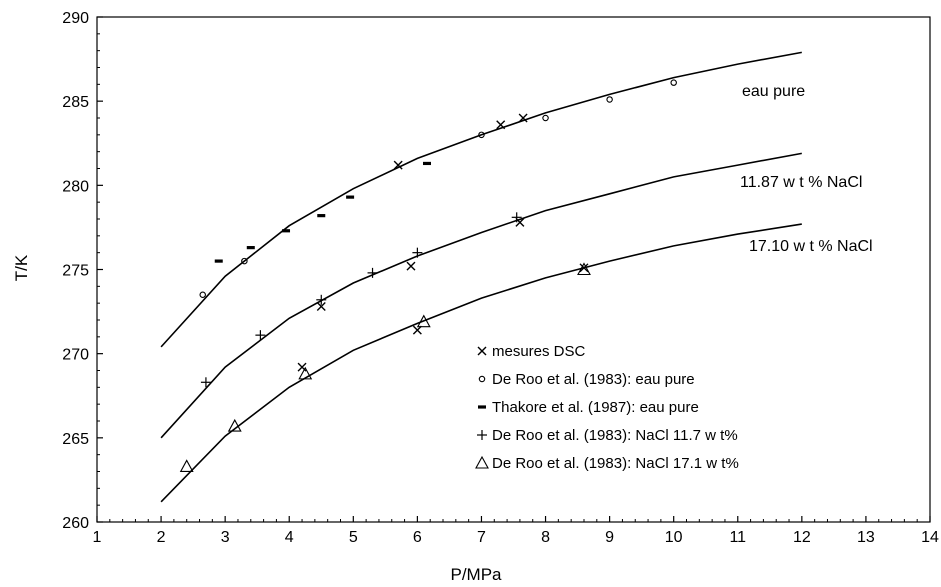 The image size is (941, 587). What do you see at coordinates (353, 537) in the screenshot?
I see `x-tick-label: 5` at bounding box center [353, 537].